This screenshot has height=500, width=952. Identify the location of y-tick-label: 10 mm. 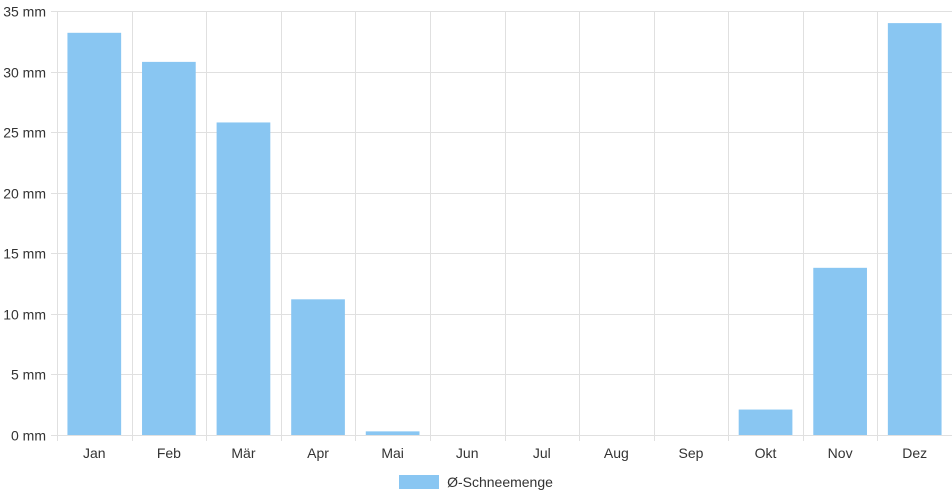
(24, 315).